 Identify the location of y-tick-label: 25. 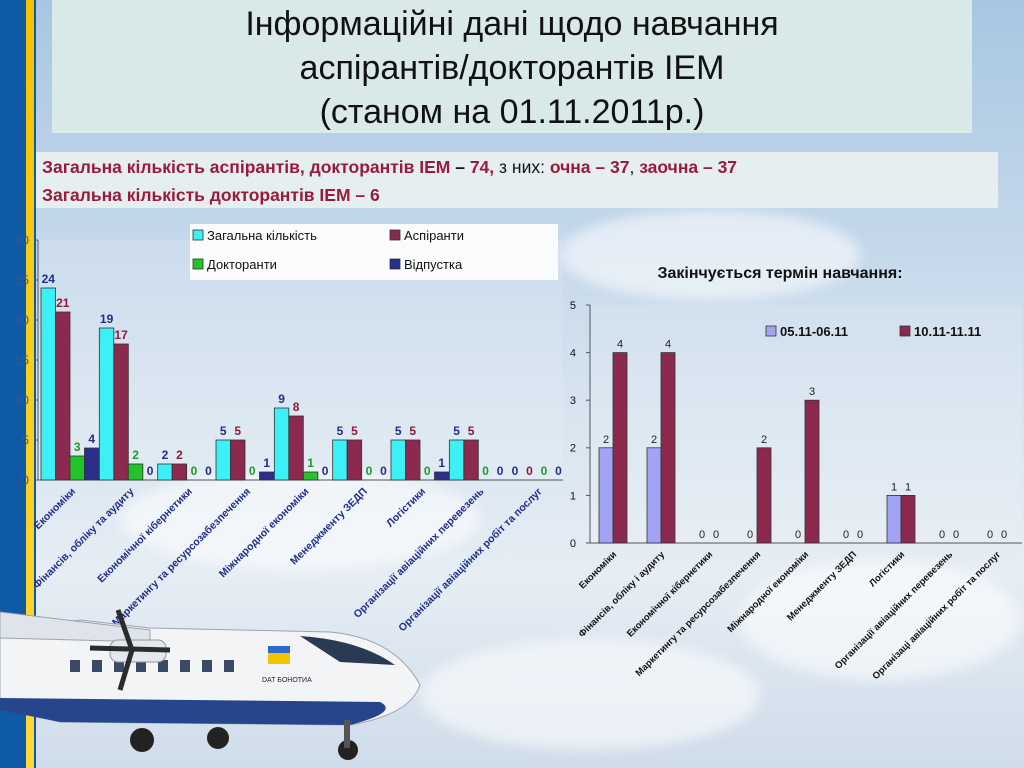
(22, 280).